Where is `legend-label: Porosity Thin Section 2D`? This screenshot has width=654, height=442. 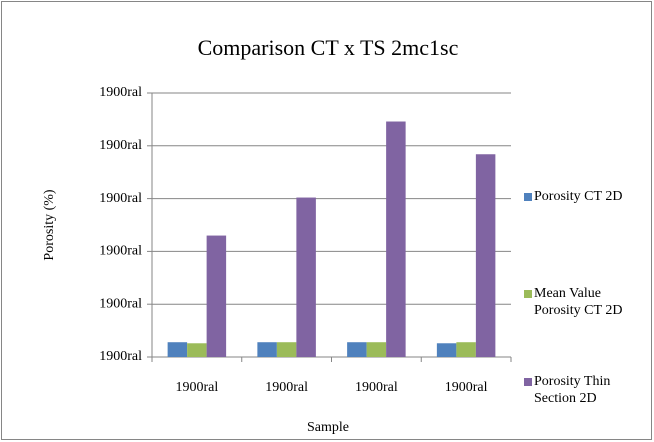 legend-label: Porosity Thin Section 2D is located at coordinates (572, 390).